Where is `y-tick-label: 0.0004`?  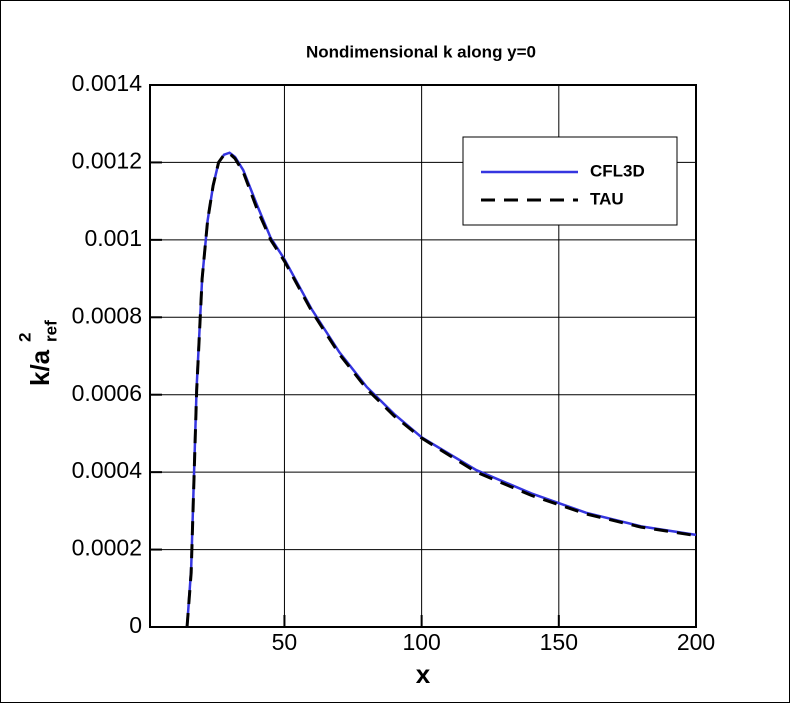
y-tick-label: 0.0004 is located at coordinates (107, 470).